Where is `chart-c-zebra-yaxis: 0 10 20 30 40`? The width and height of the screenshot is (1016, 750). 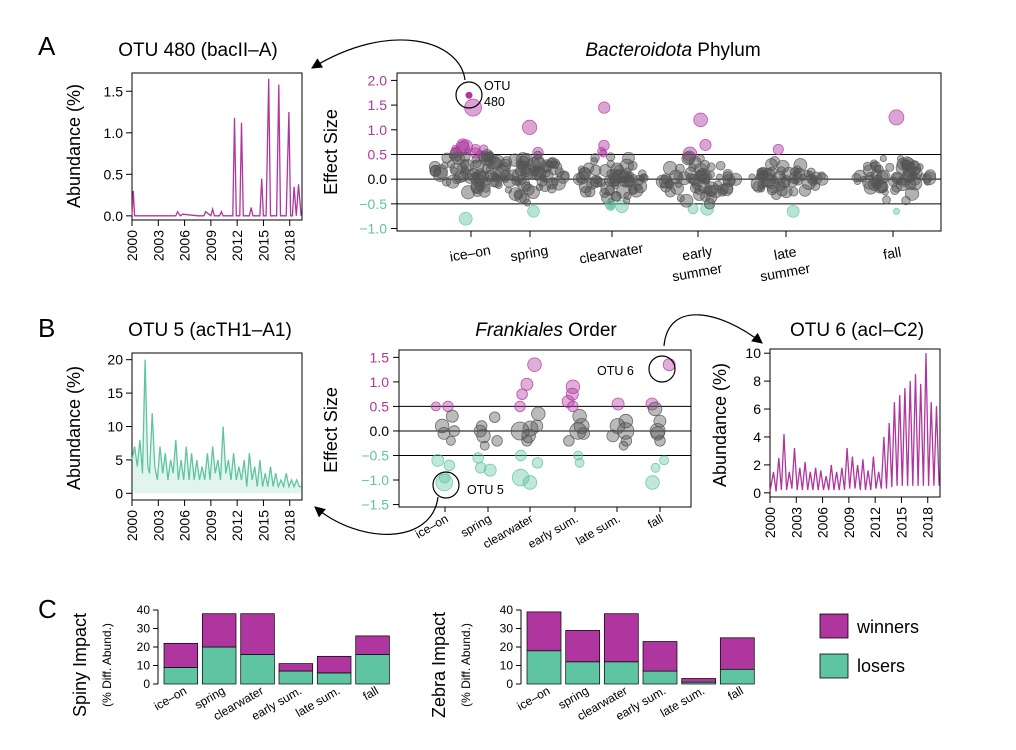
chart-c-zebra-yaxis: 0 10 20 30 40 is located at coordinates (511, 647).